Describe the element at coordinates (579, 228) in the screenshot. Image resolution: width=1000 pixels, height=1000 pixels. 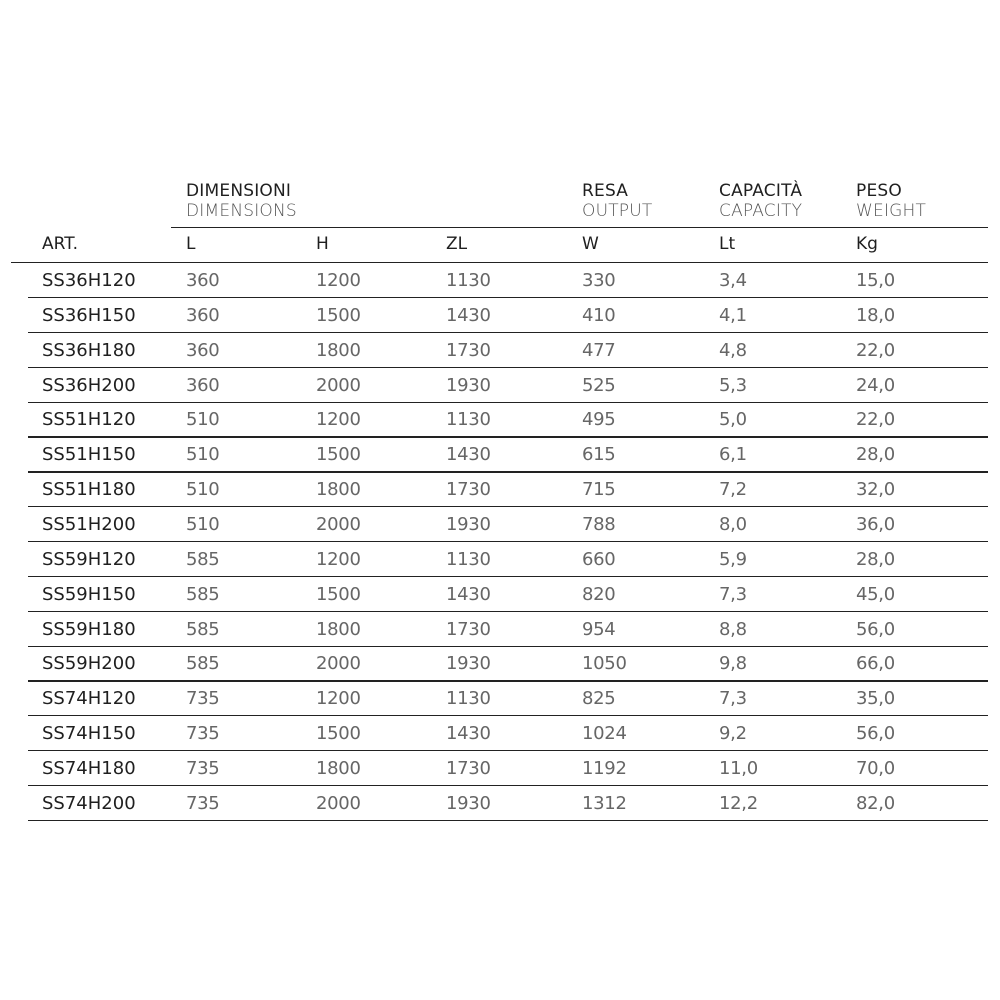
I see `group-divider` at that location.